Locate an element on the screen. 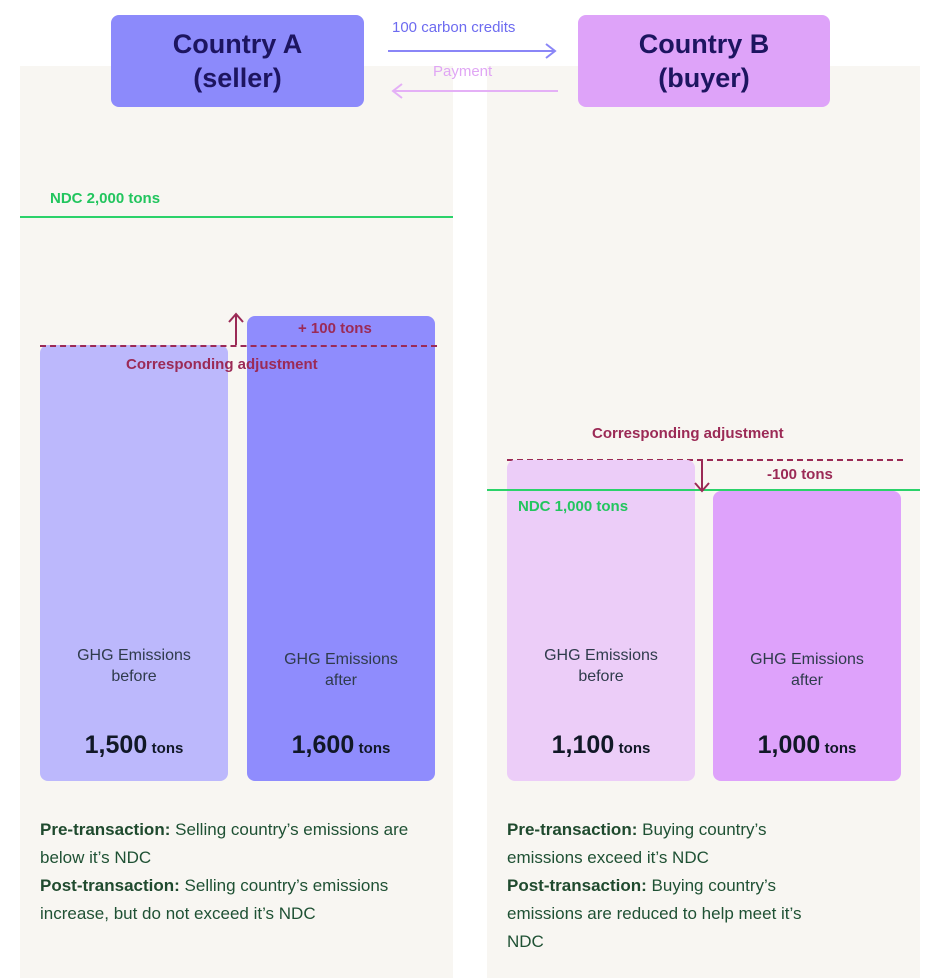 Image resolution: width=948 pixels, height=978 pixels. buyer-before-value: 1,100 tons is located at coordinates (601, 745).